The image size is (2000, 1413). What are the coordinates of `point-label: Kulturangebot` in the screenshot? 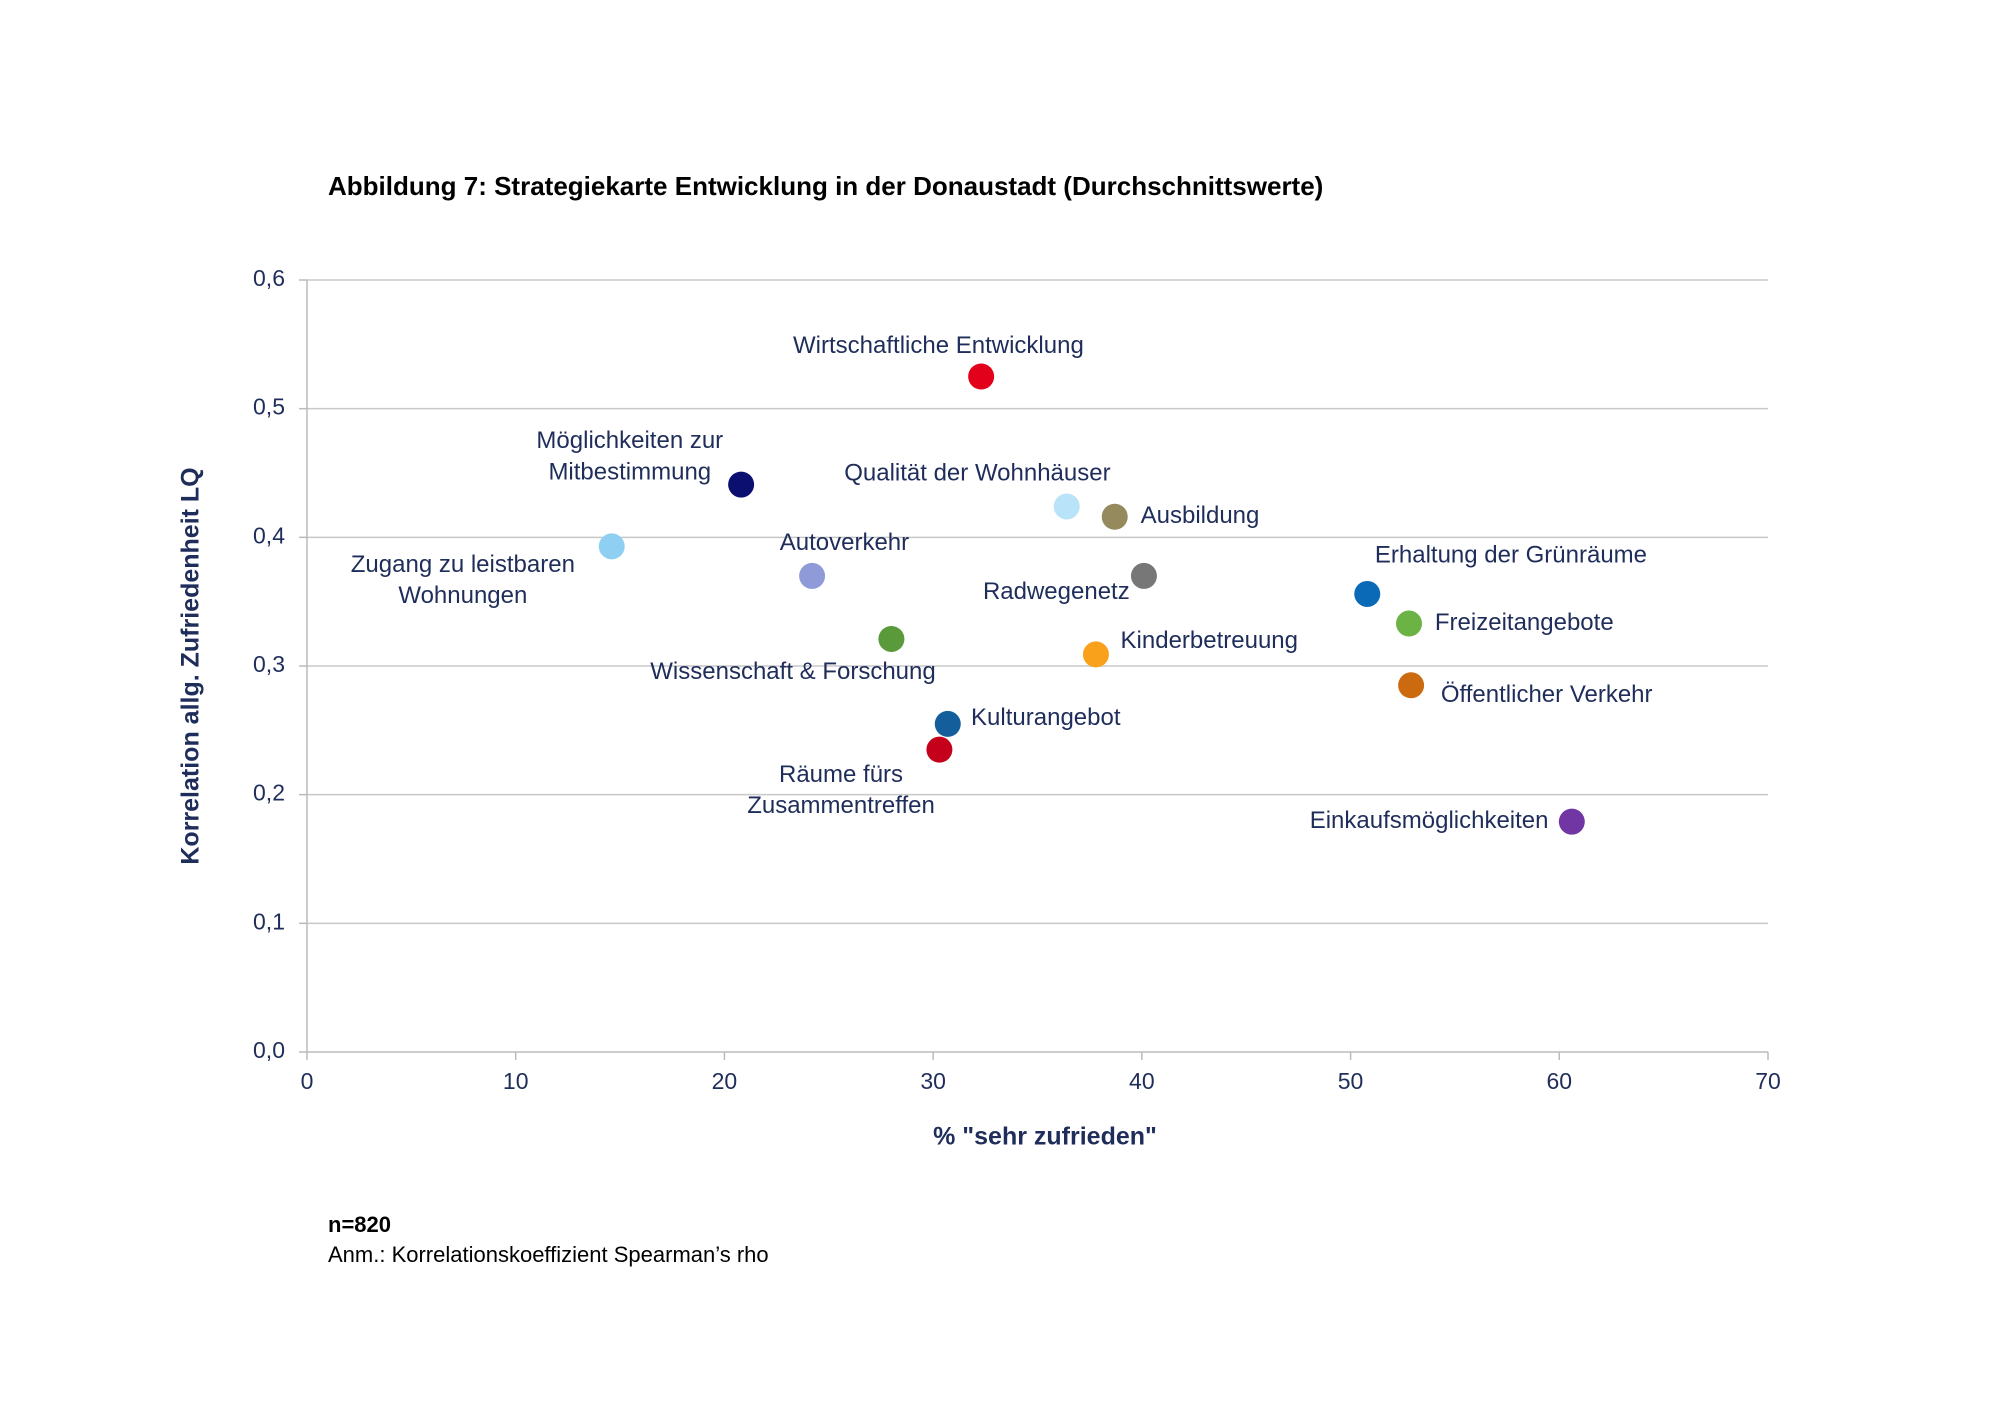 It's located at (1046, 717).